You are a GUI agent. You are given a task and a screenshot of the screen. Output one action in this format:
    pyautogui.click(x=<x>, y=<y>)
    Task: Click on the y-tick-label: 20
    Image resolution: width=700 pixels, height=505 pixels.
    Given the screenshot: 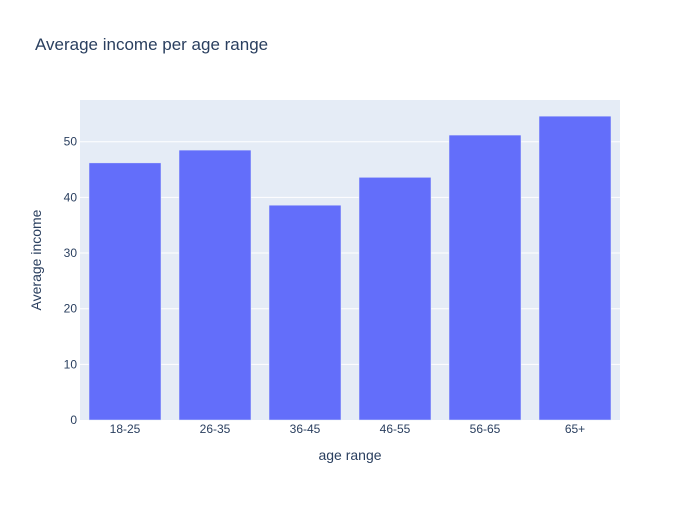 What is the action you would take?
    pyautogui.click(x=71, y=309)
    